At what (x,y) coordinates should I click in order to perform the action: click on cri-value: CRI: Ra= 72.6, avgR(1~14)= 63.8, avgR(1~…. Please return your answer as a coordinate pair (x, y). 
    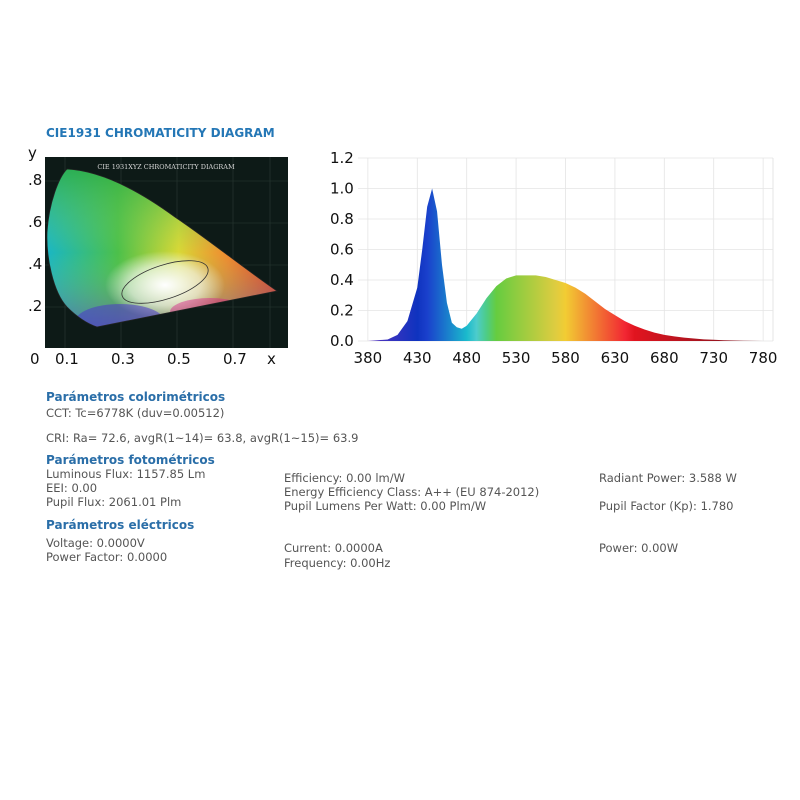
    Looking at the image, I should click on (202, 438).